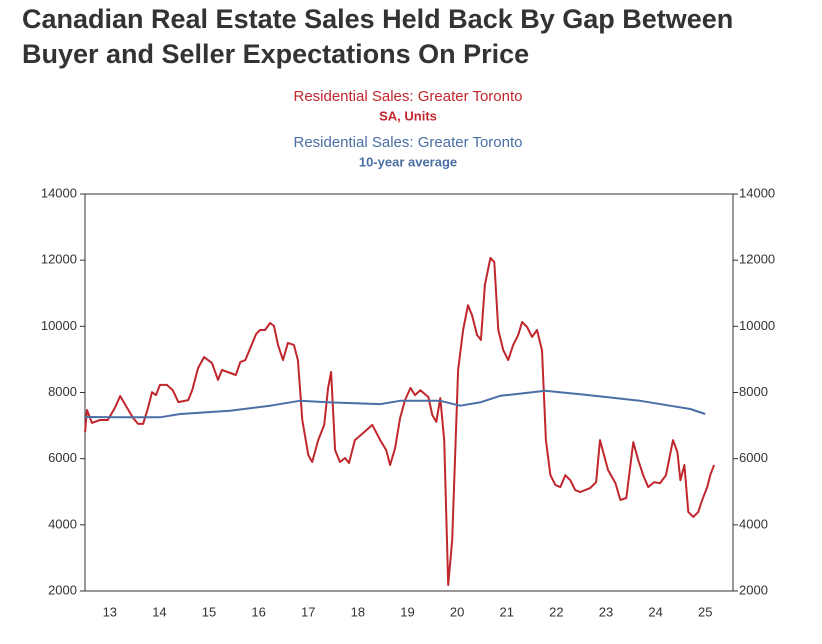  Describe the element at coordinates (705, 611) in the screenshot. I see `x-tick-label: 25` at that location.